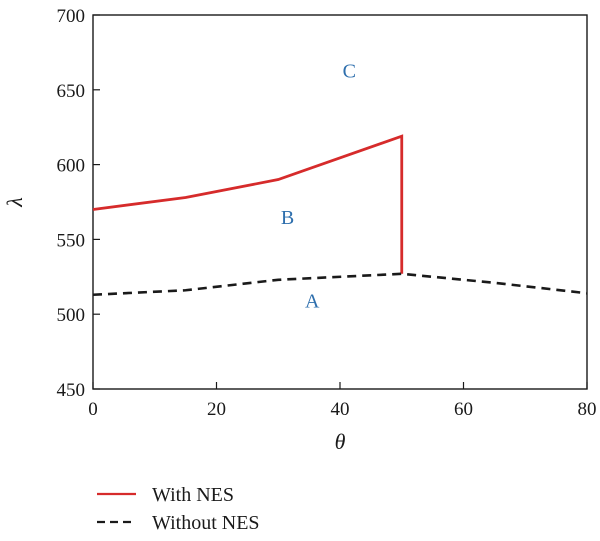 The image size is (600, 541). I want to click on x-tick-label: 20, so click(216, 409).